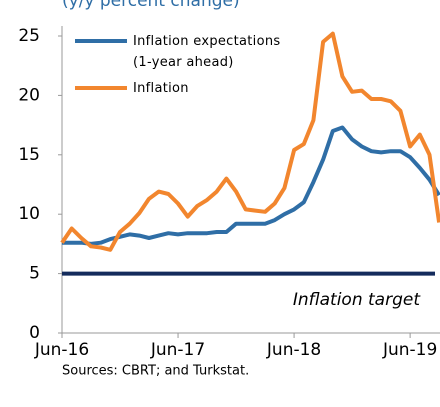 Image resolution: width=440 pixels, height=407 pixels. Describe the element at coordinates (357, 300) in the screenshot. I see `target-label: Inflation target` at that location.